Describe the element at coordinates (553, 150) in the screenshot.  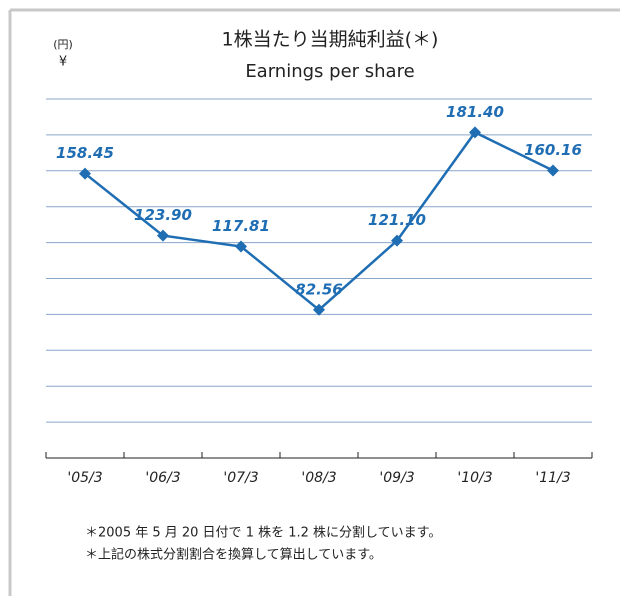
I see `data-label: 160.16` at that location.